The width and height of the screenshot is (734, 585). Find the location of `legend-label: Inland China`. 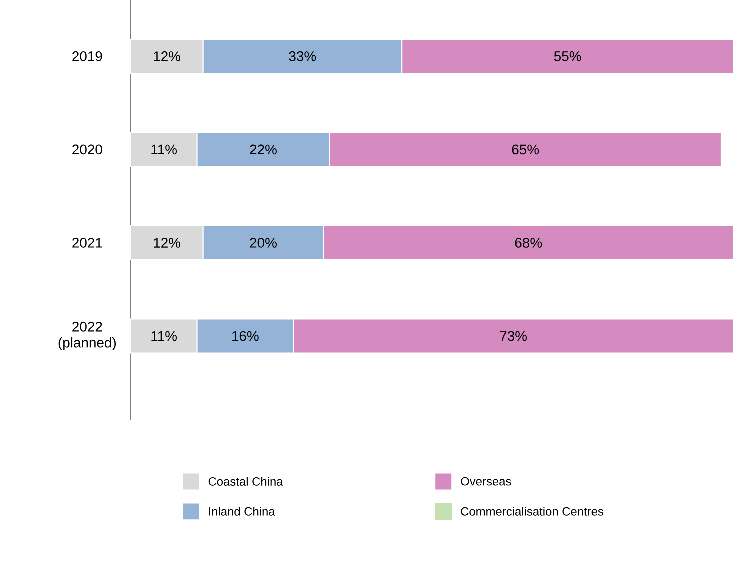

legend-label: Inland China is located at coordinates (242, 511).